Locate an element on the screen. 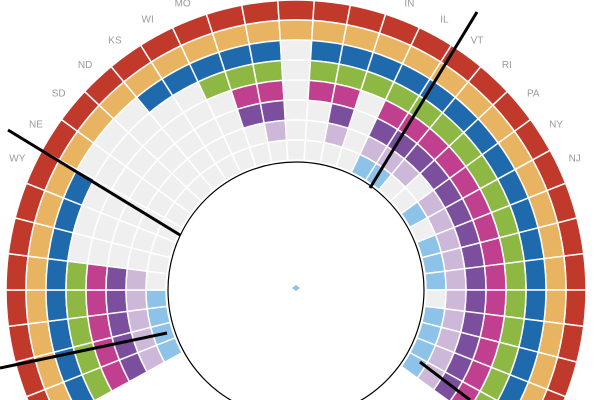 This screenshot has width=600, height=400. state-label: KS is located at coordinates (115, 40).